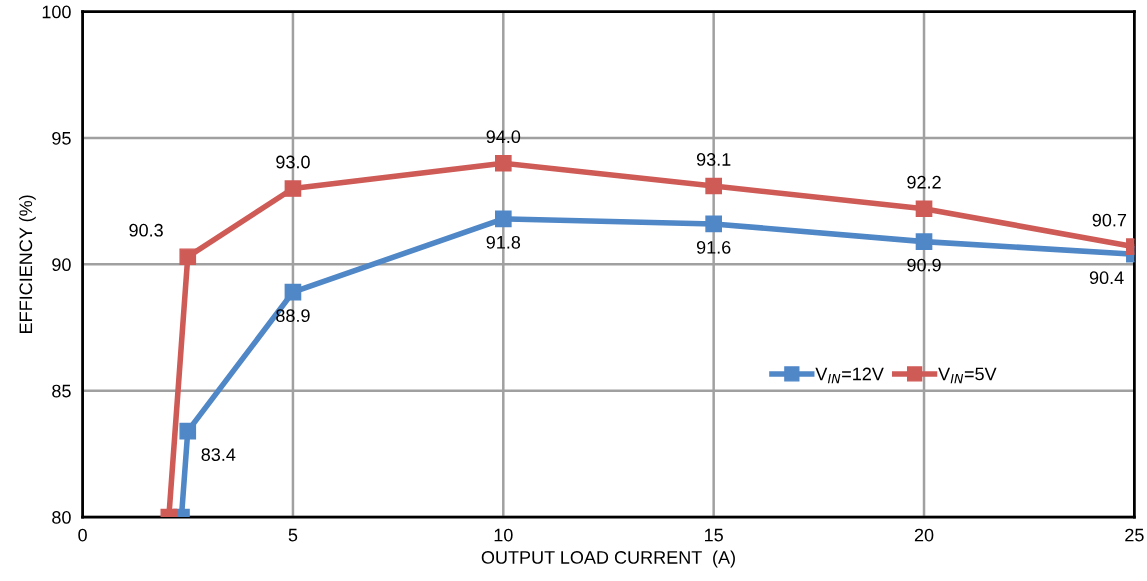 This screenshot has height=581, width=1147. I want to click on x-axis-title: OUTPUT LOAD CURRENT (A), so click(608, 559).